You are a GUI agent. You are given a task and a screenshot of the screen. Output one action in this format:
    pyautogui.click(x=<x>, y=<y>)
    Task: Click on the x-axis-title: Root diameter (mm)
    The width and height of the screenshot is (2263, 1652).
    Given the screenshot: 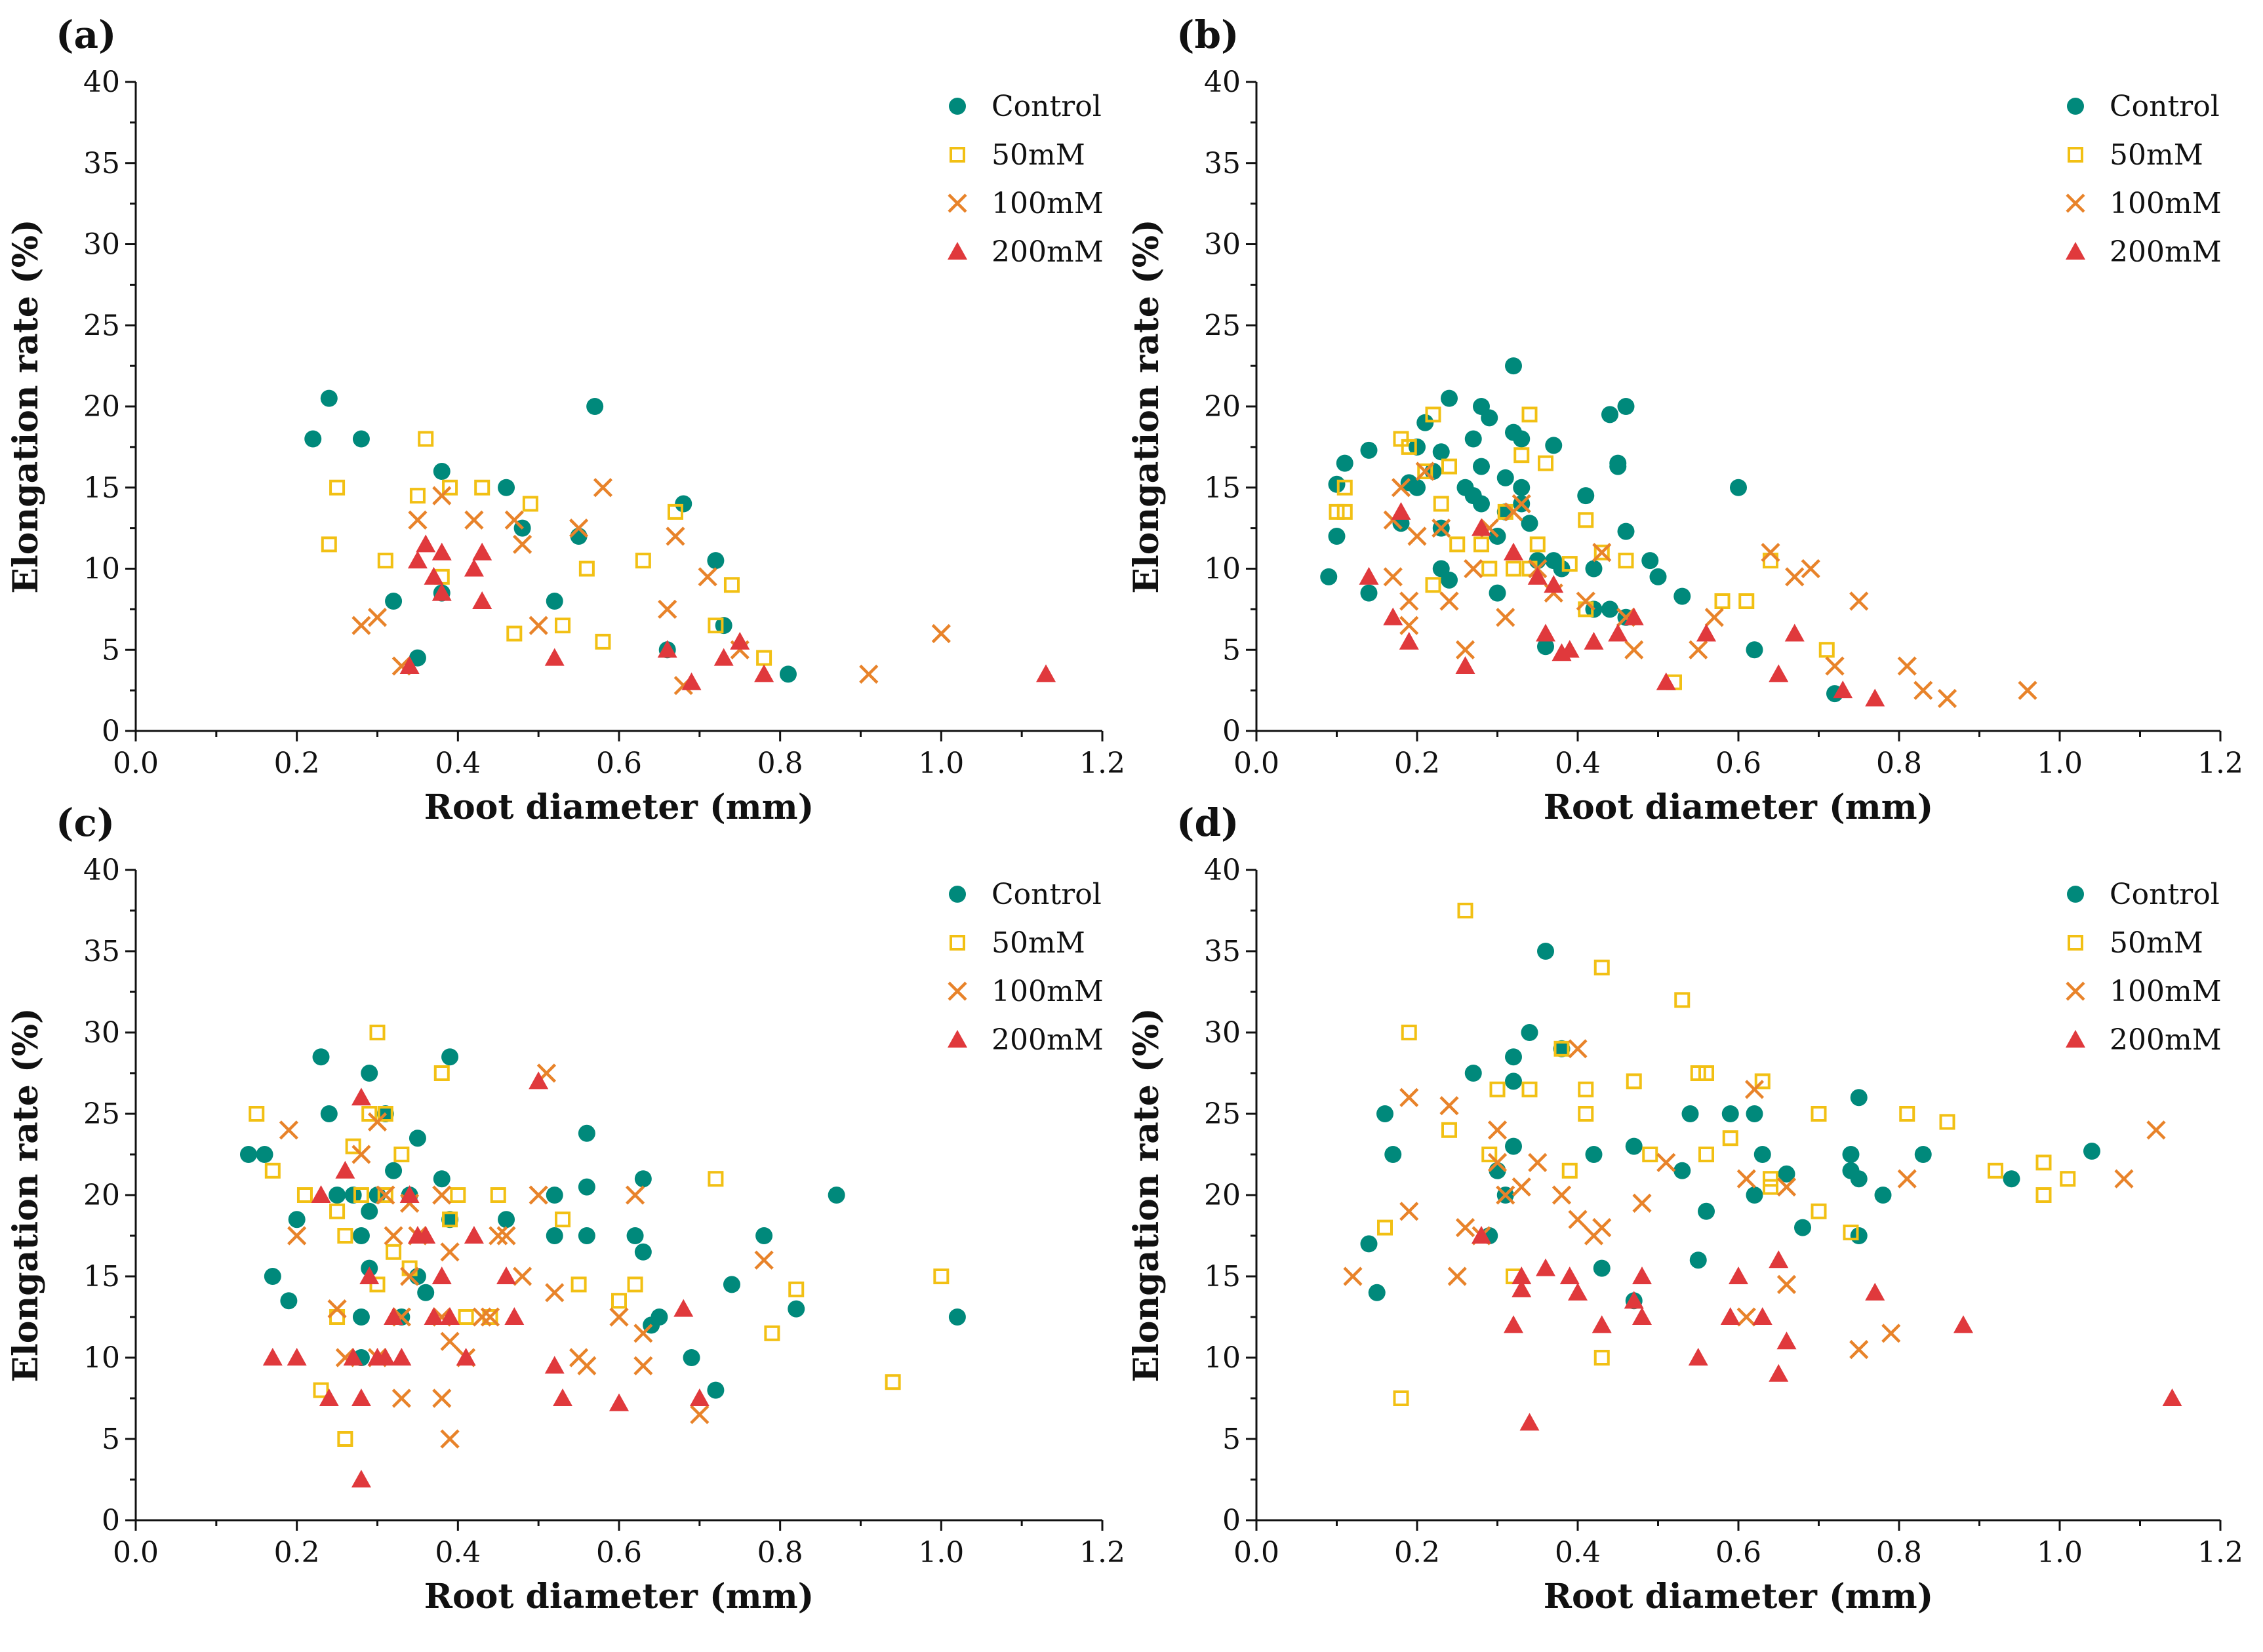 What is the action you would take?
    pyautogui.click(x=1738, y=1597)
    